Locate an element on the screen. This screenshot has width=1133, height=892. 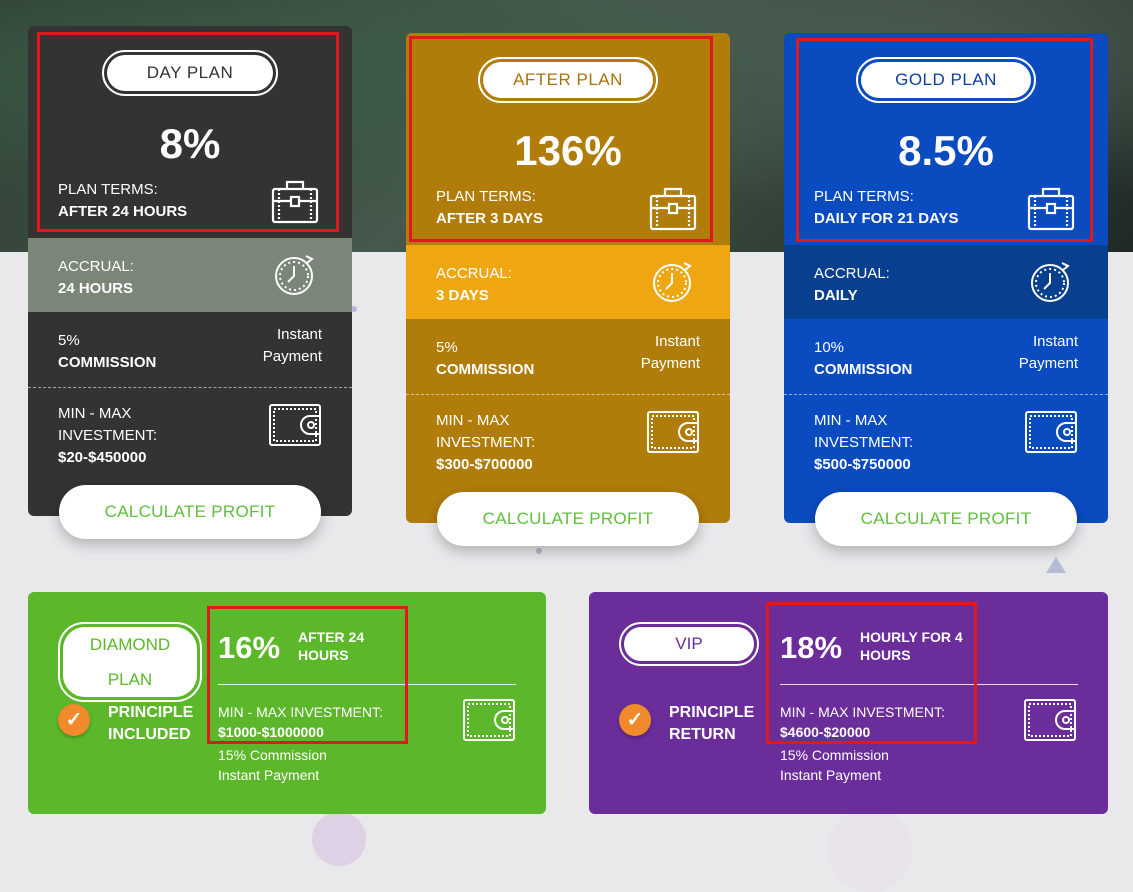
commission-percent: 10% is located at coordinates (829, 347).